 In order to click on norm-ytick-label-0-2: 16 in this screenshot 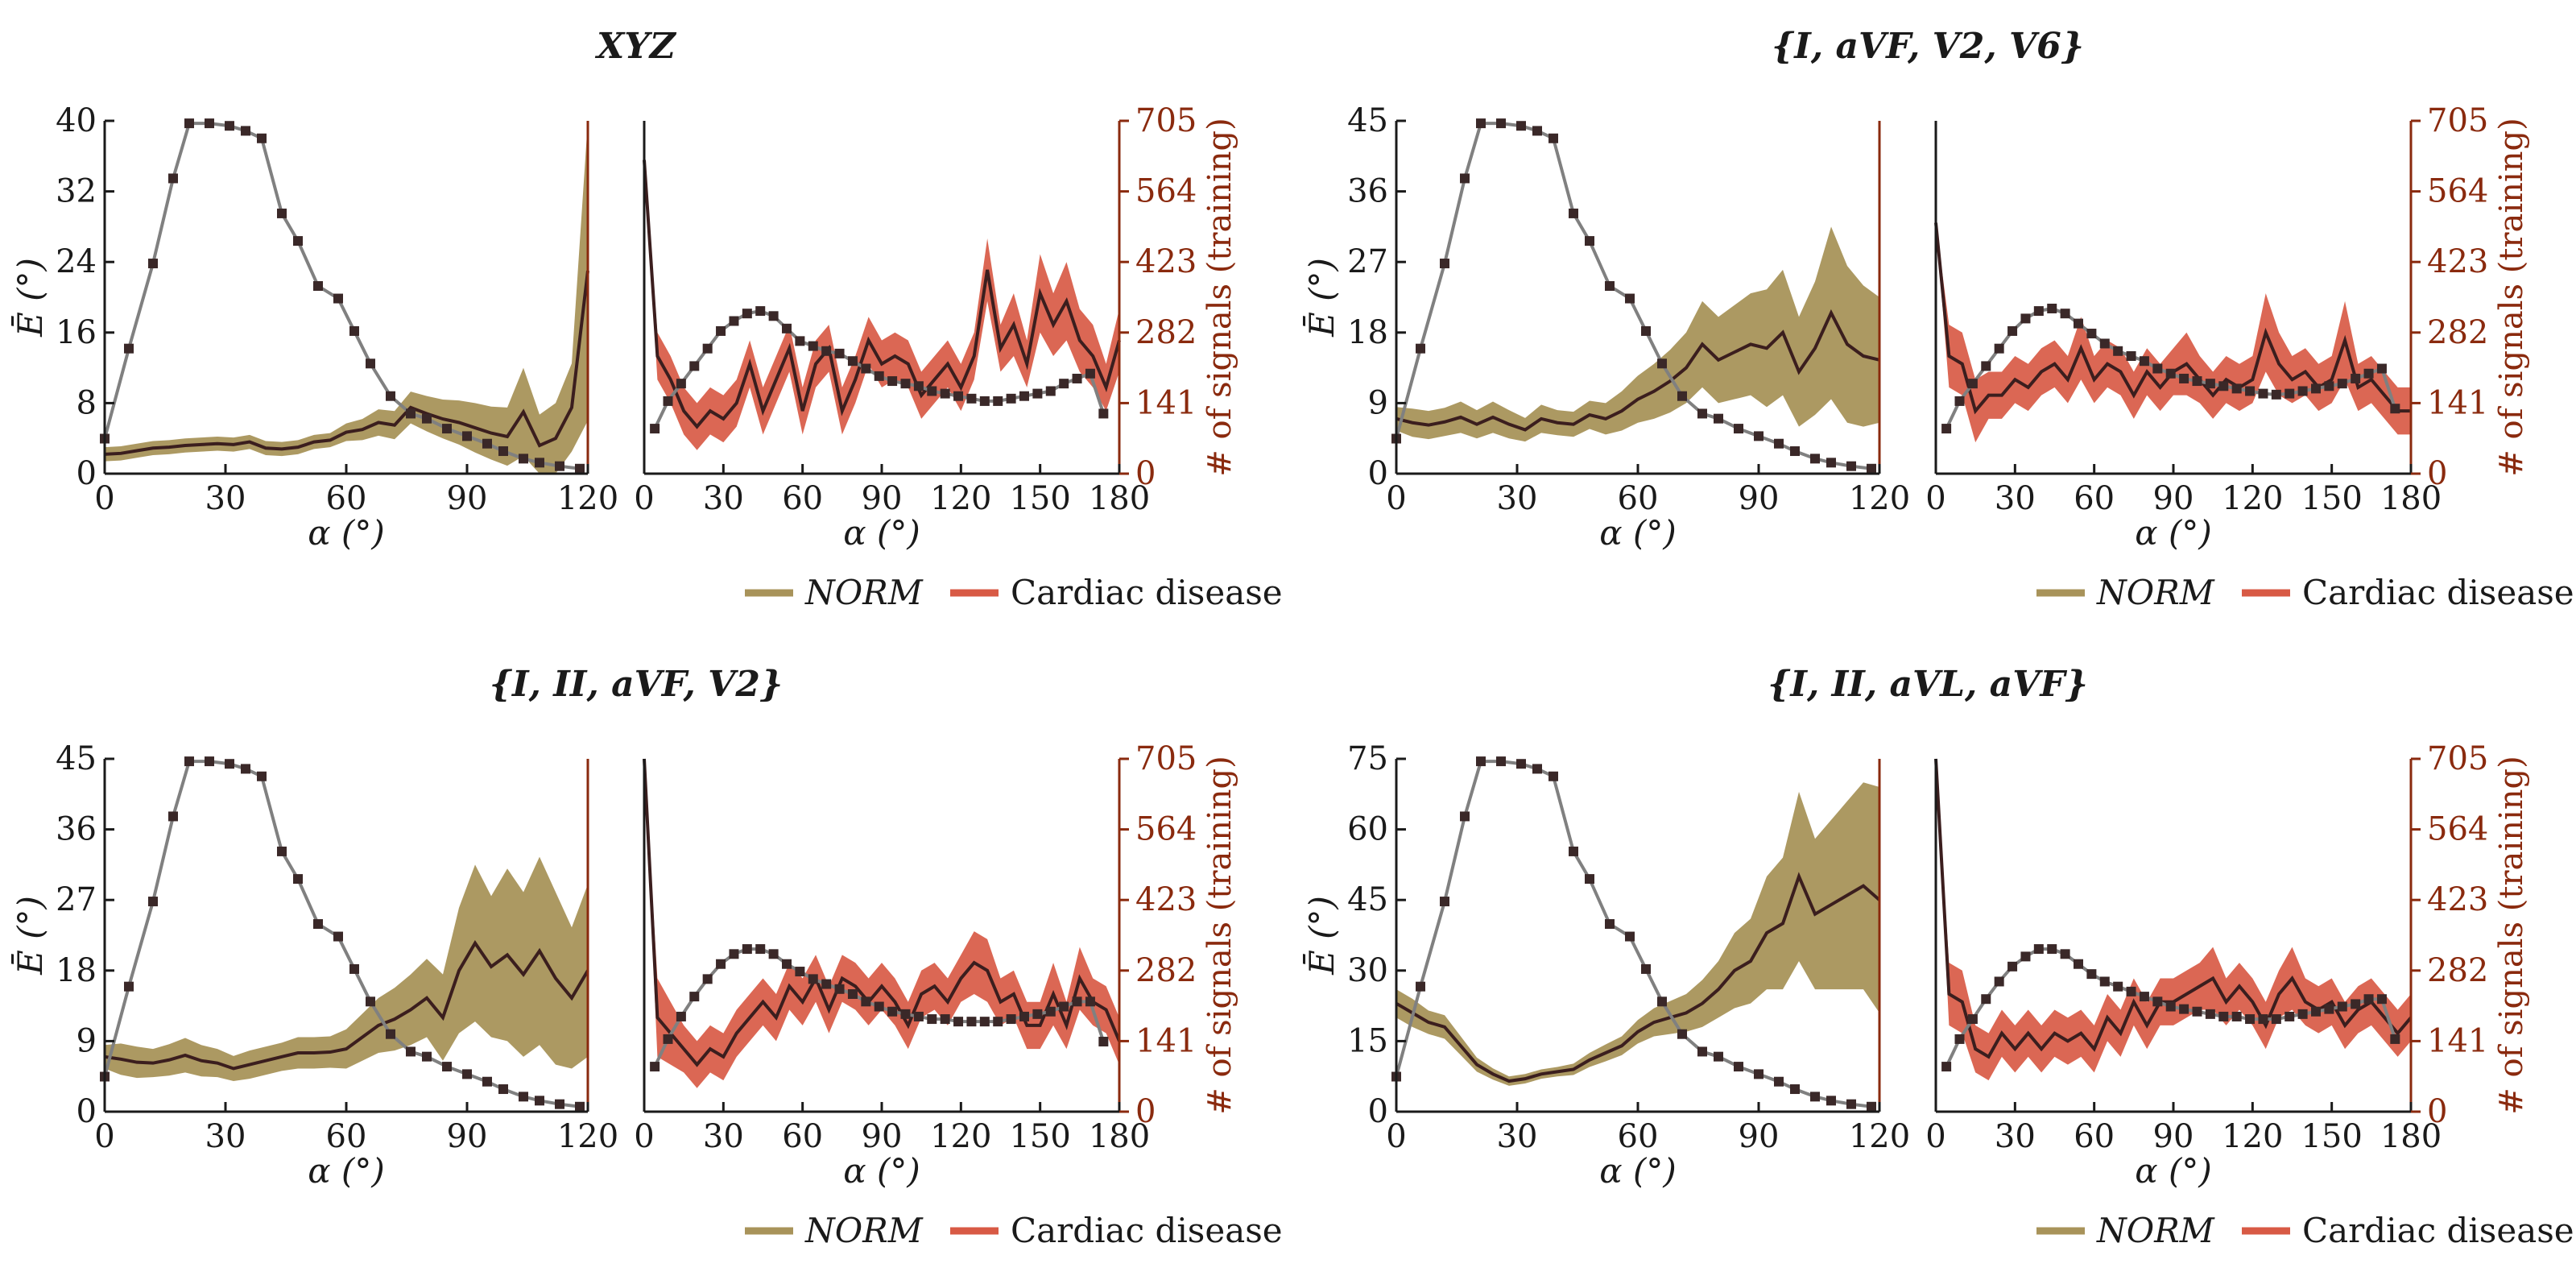, I will do `click(76, 332)`.